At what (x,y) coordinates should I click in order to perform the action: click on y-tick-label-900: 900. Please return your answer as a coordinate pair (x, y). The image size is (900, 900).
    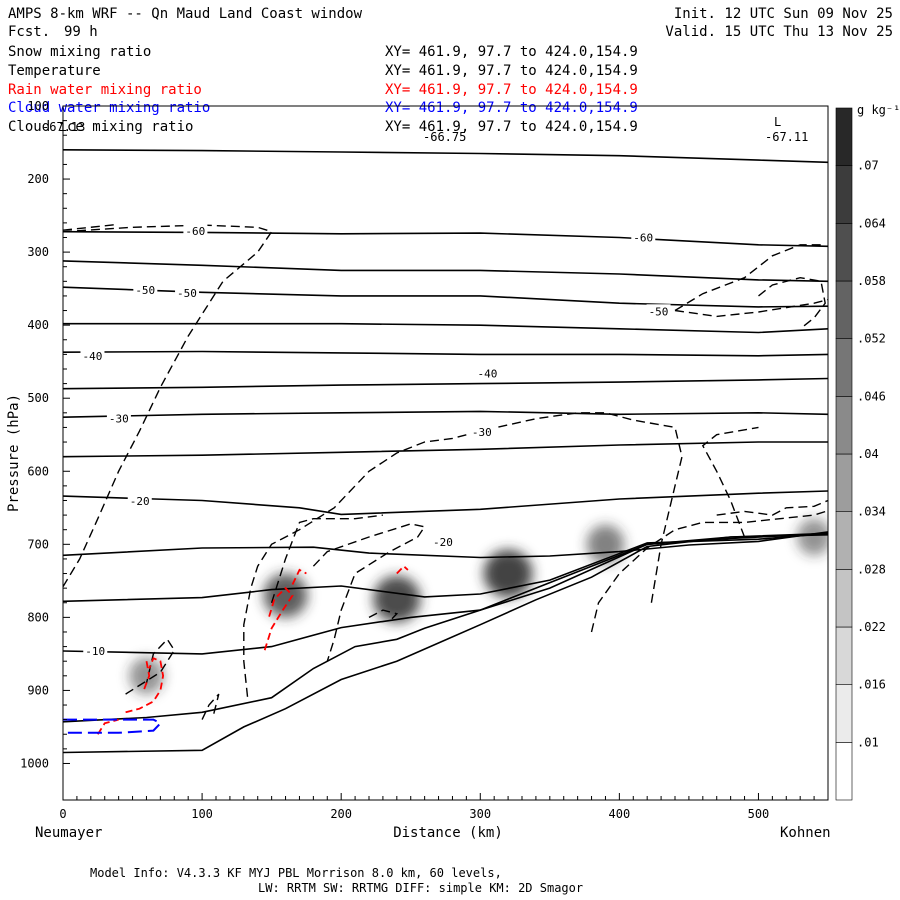
    Looking at the image, I should click on (38, 690).